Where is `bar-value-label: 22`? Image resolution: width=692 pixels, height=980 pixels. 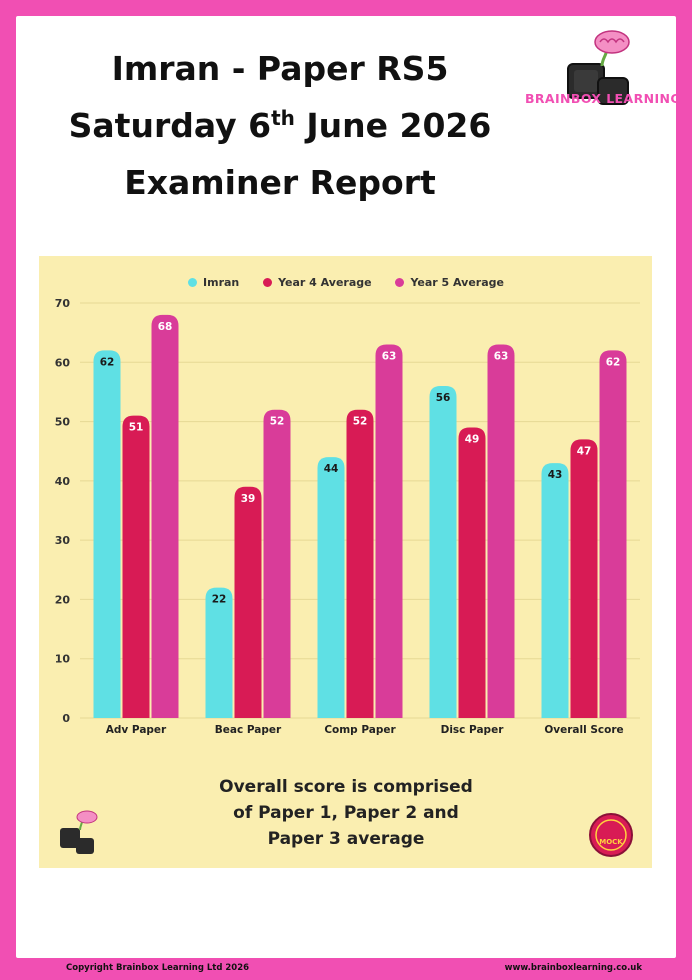 bar-value-label: 22 is located at coordinates (219, 600).